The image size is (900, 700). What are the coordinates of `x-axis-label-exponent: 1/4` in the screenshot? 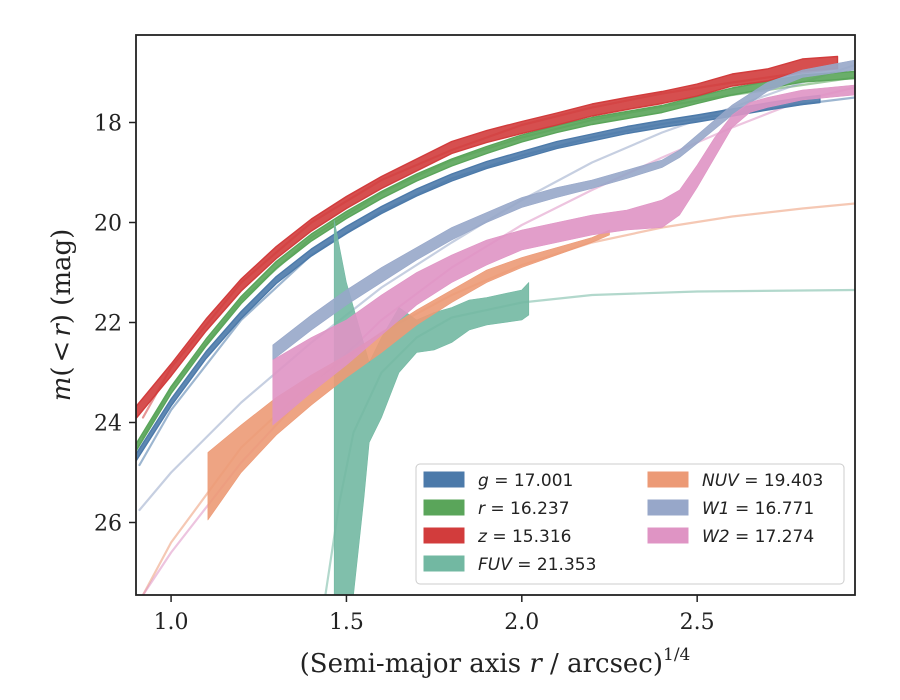 It's located at (676, 655).